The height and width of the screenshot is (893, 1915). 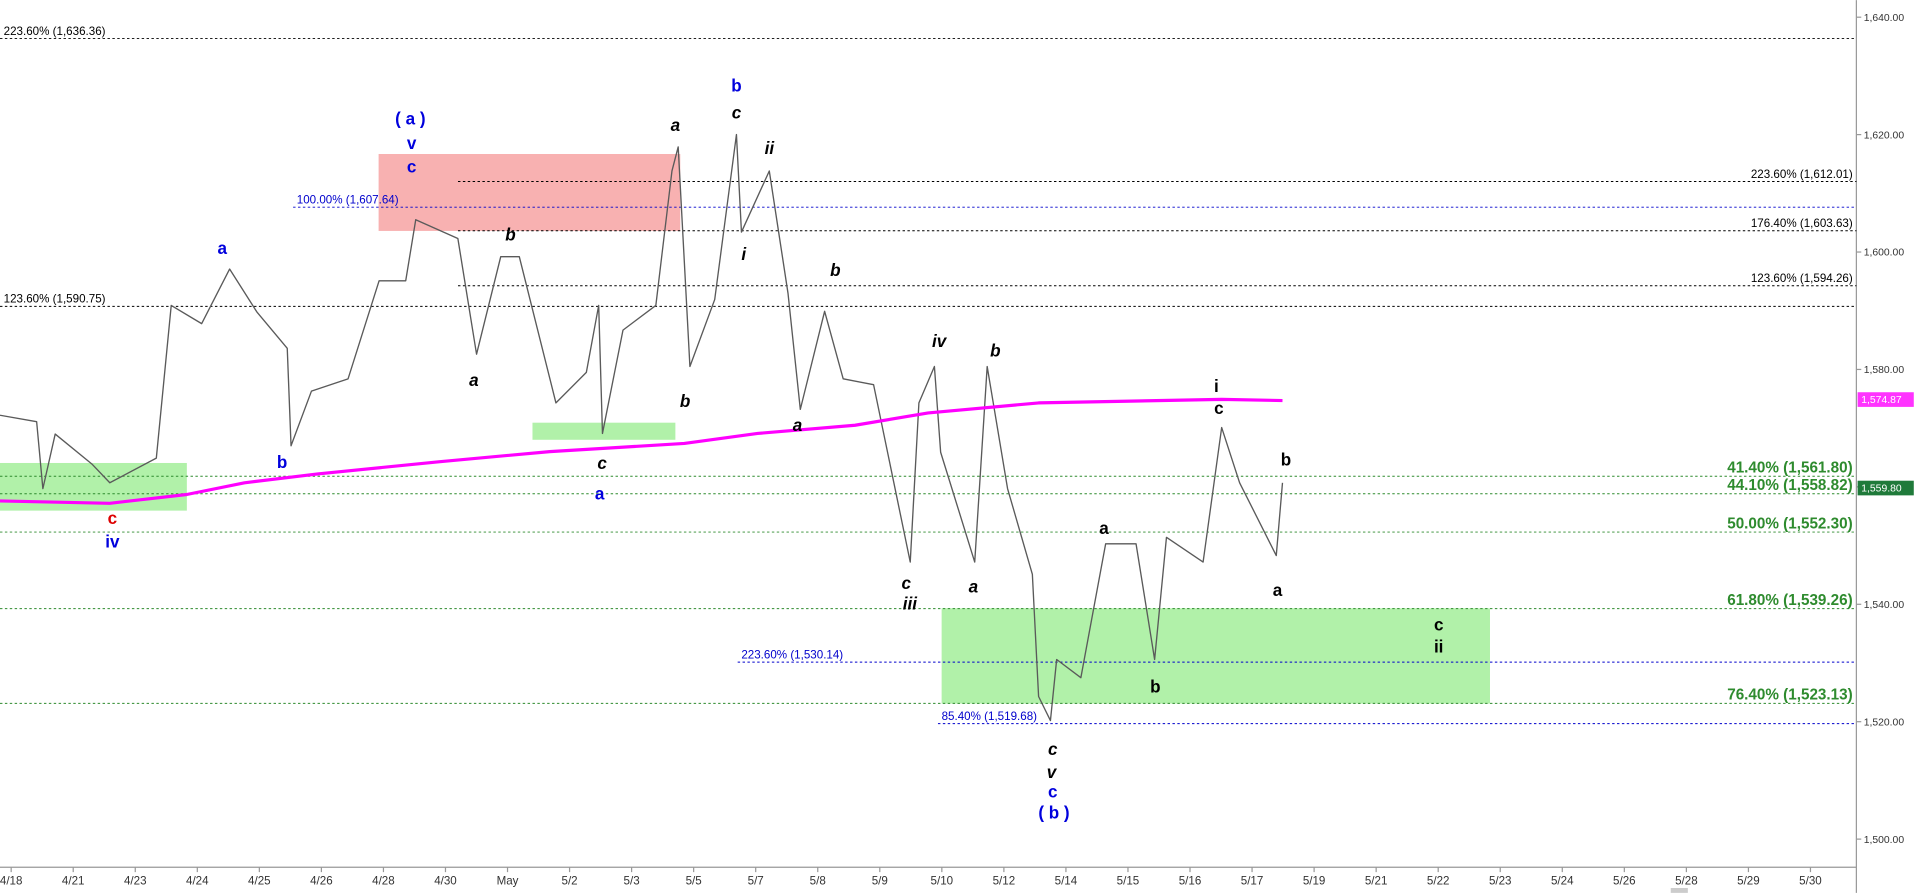 What do you see at coordinates (1500, 880) in the screenshot?
I see `x-tick-label: 5/23` at bounding box center [1500, 880].